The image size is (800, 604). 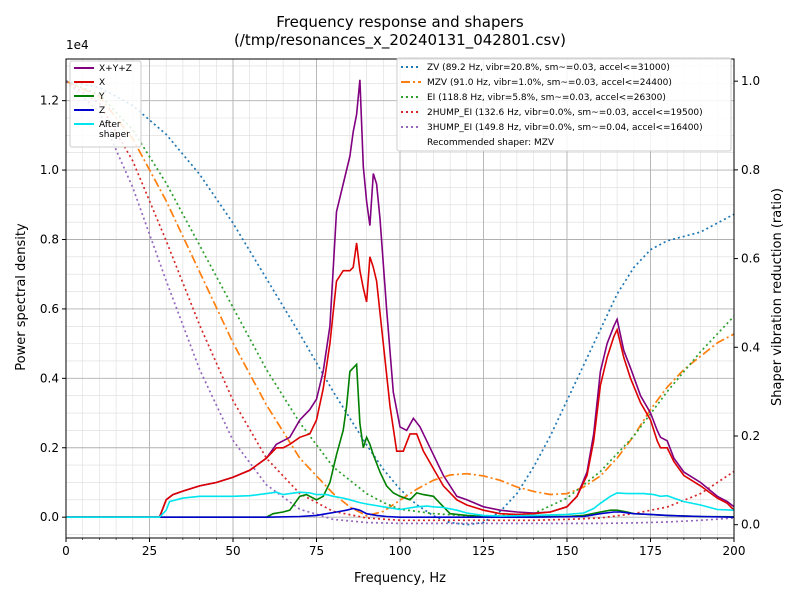 What do you see at coordinates (400, 22) in the screenshot?
I see `chart-title-line1: Frequency response and shapers` at bounding box center [400, 22].